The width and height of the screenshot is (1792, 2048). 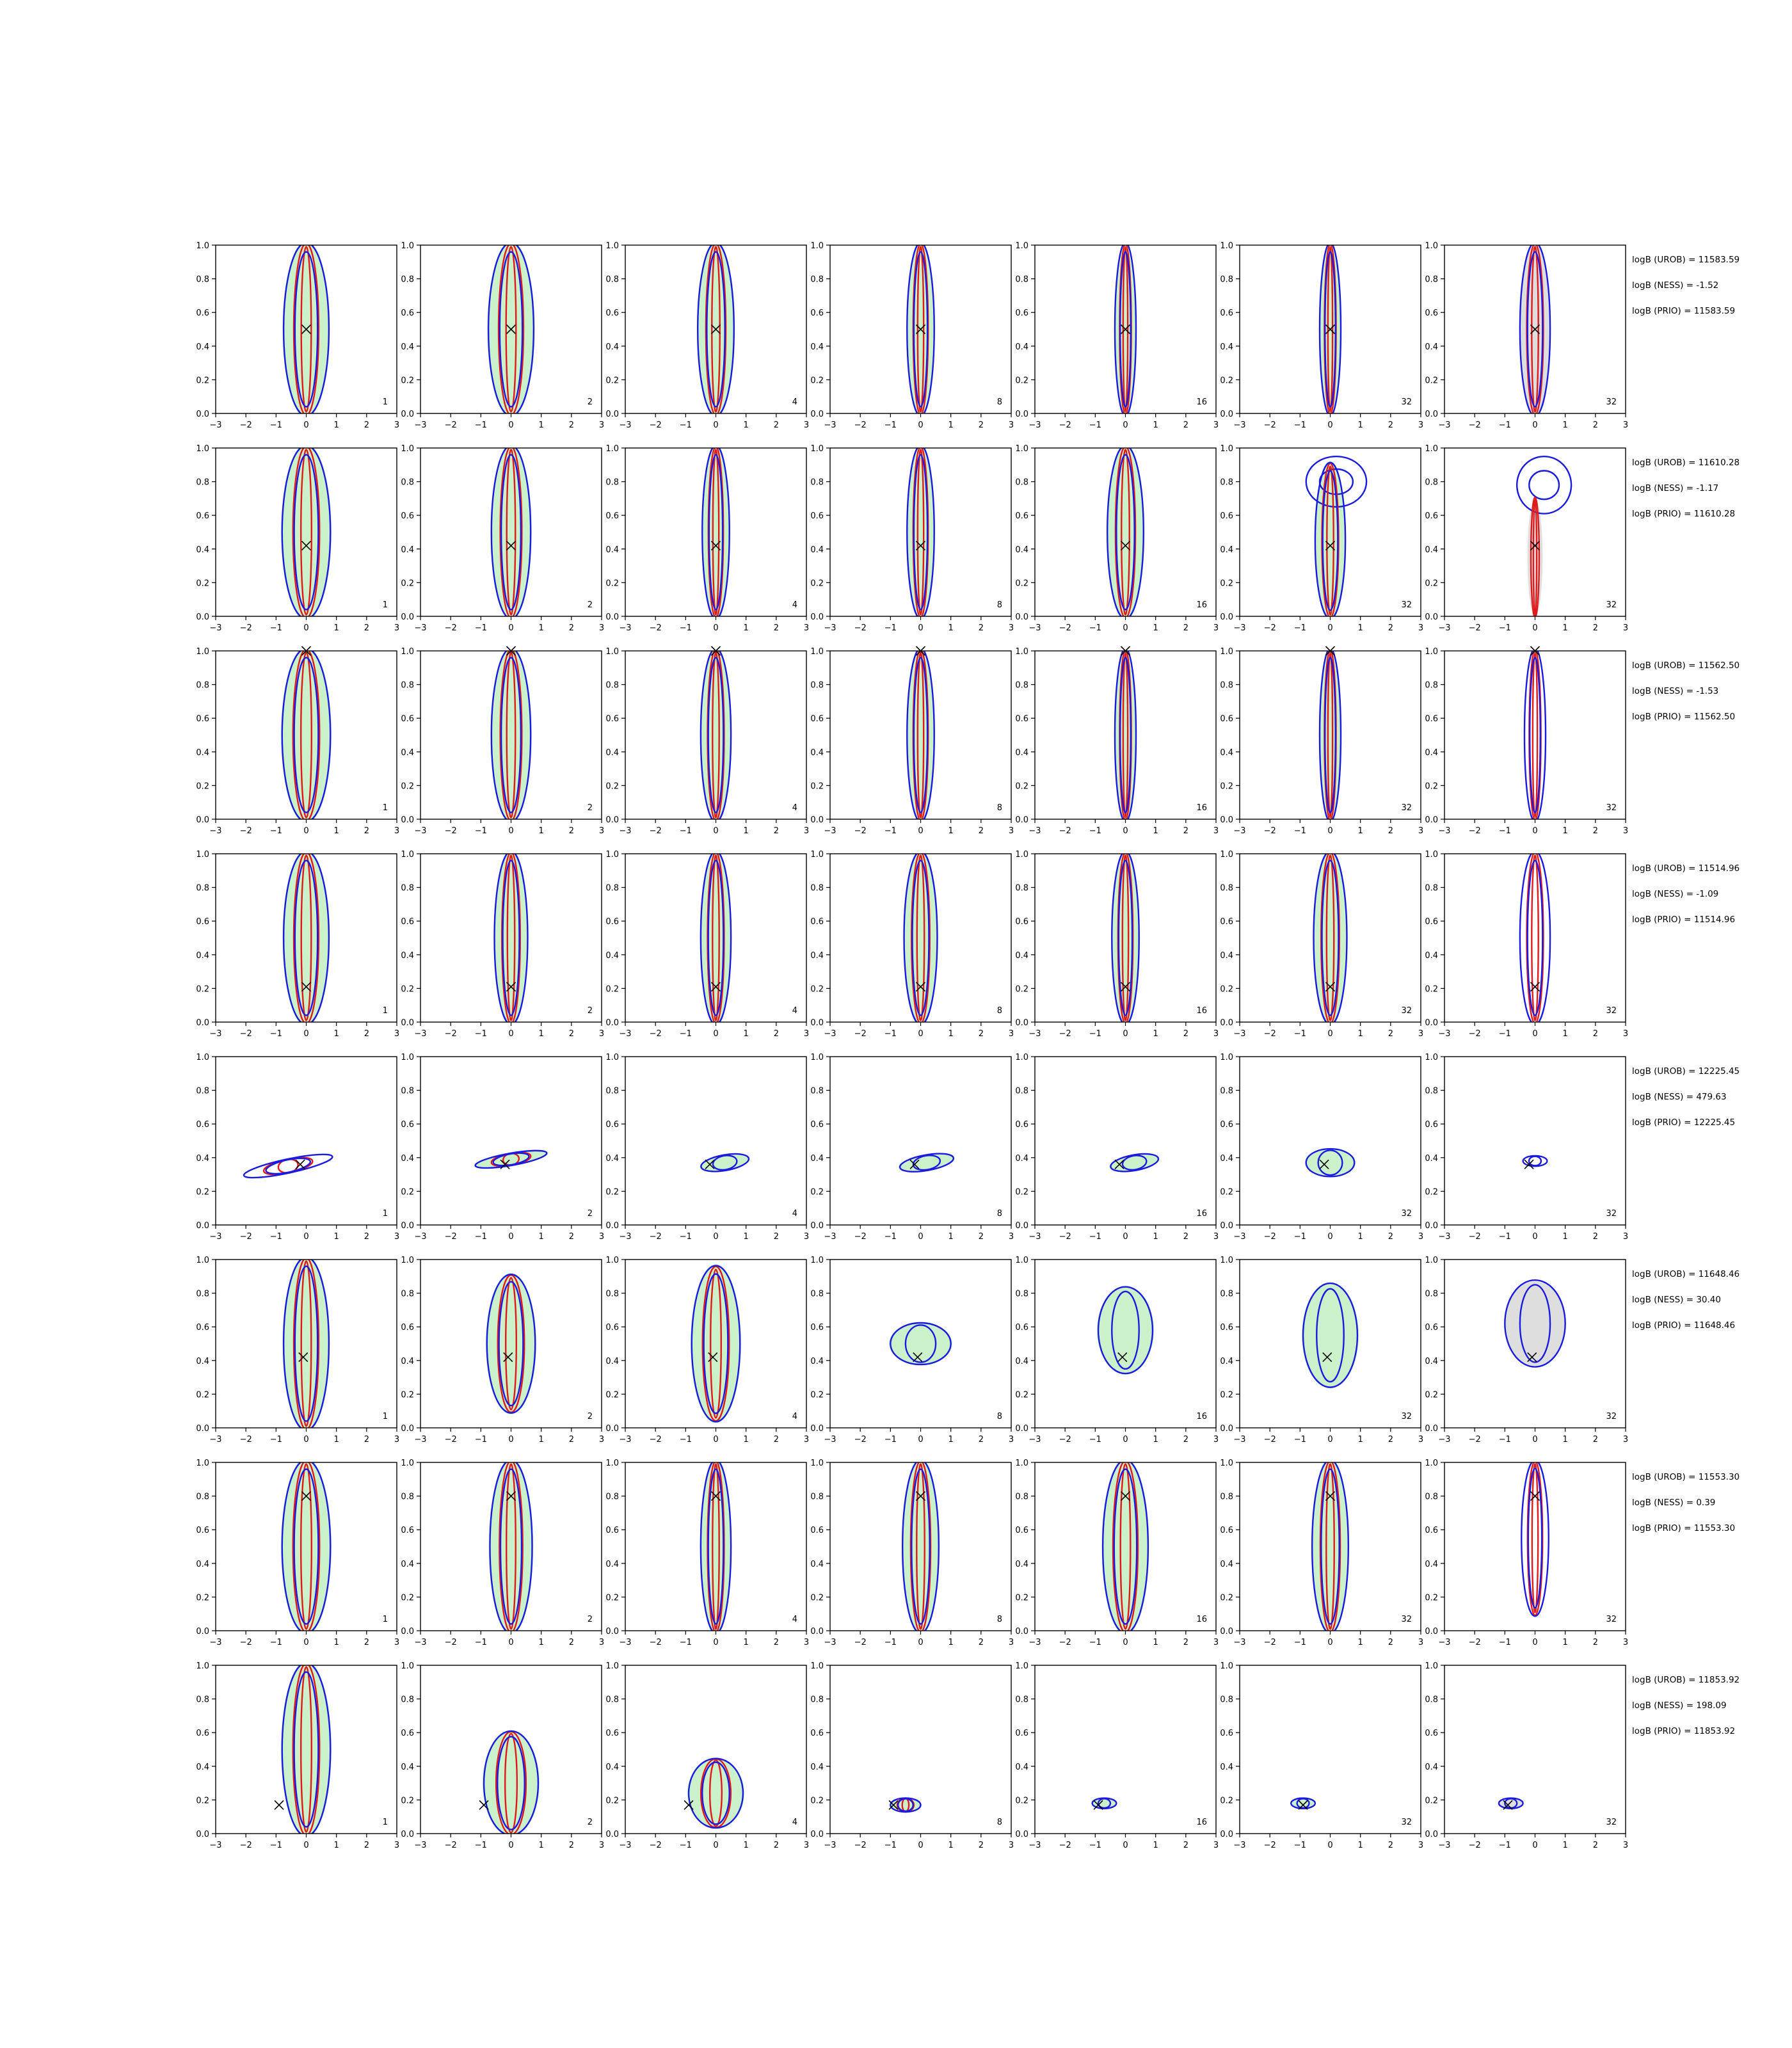 I want to click on red-contour-inner, so click(x=1535, y=1538).